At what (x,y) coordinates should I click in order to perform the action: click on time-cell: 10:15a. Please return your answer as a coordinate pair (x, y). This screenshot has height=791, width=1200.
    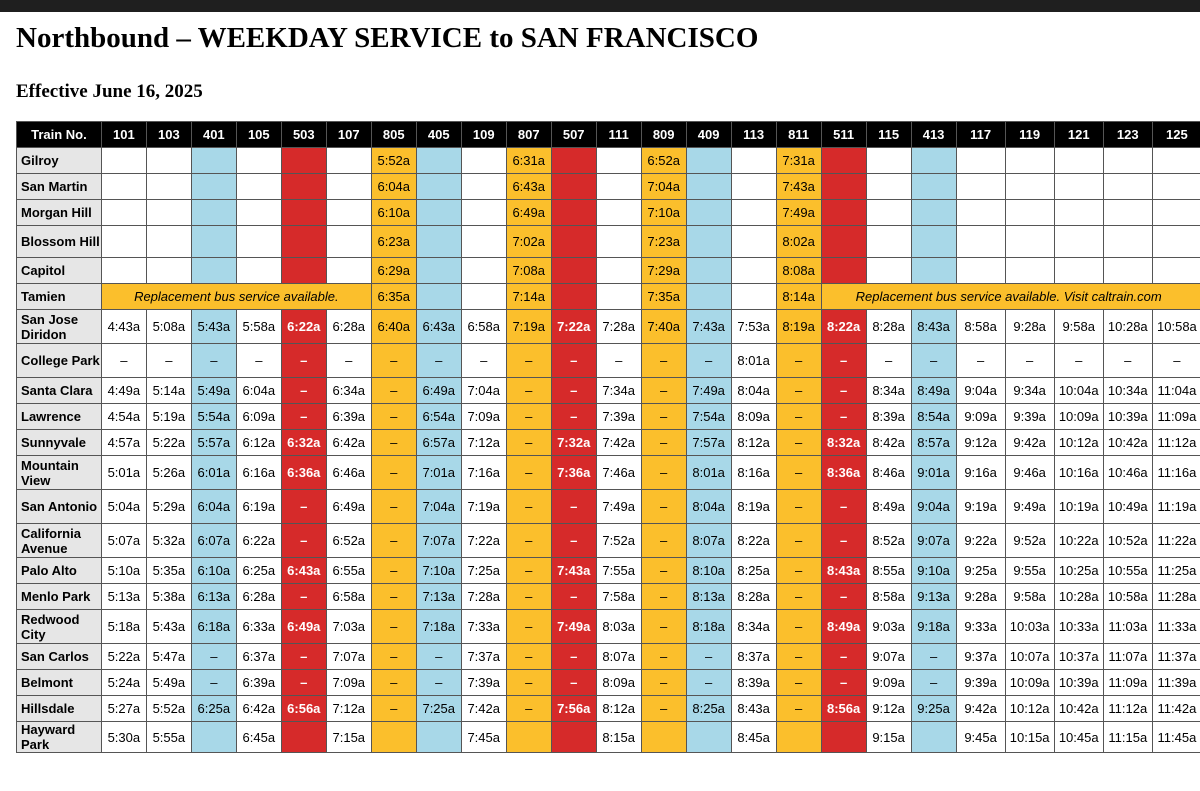
    Looking at the image, I should click on (1029, 737).